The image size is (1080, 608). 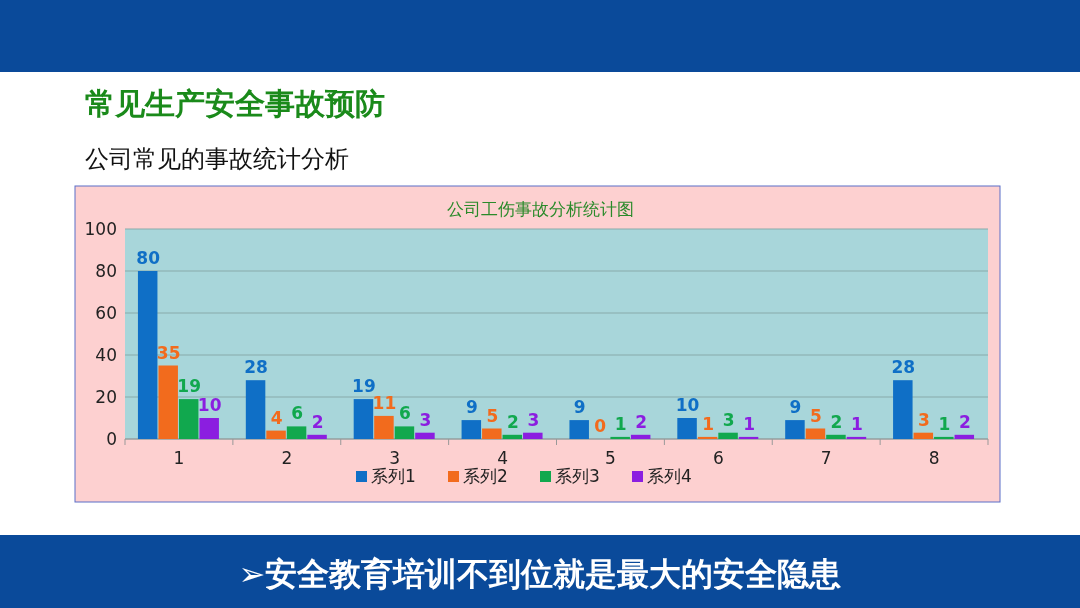 I want to click on legend-label: 系列2, so click(x=485, y=476).